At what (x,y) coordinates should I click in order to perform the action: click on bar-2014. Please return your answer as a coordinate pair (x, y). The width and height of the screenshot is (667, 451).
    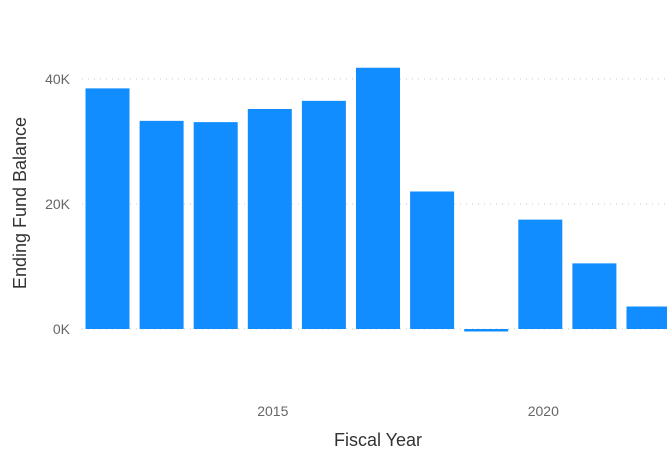
    Looking at the image, I should click on (215, 225).